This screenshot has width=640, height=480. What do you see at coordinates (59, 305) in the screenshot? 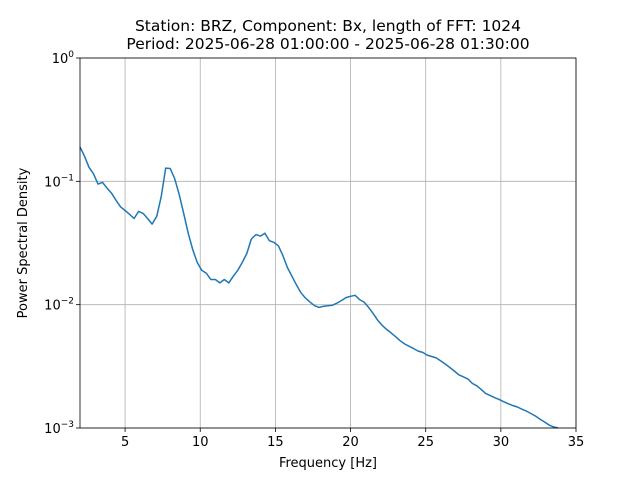
I see `y-tick-label: 10⁻²` at bounding box center [59, 305].